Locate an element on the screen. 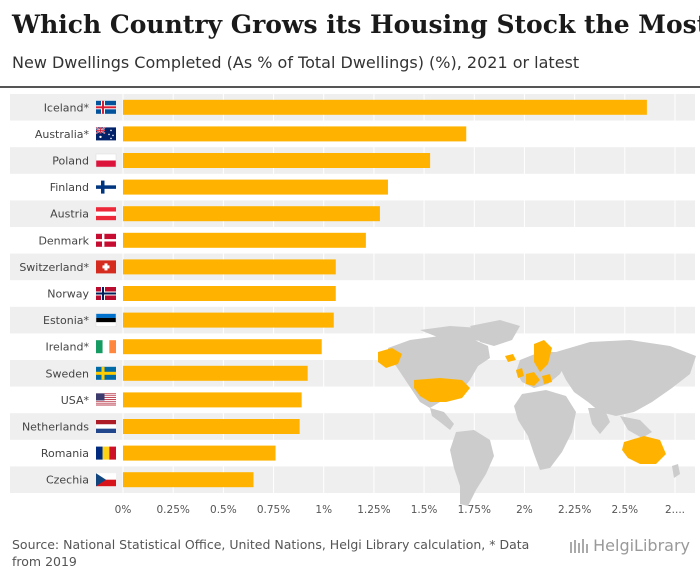 The width and height of the screenshot is (700, 585). category-label: Ireland* is located at coordinates (67, 347).